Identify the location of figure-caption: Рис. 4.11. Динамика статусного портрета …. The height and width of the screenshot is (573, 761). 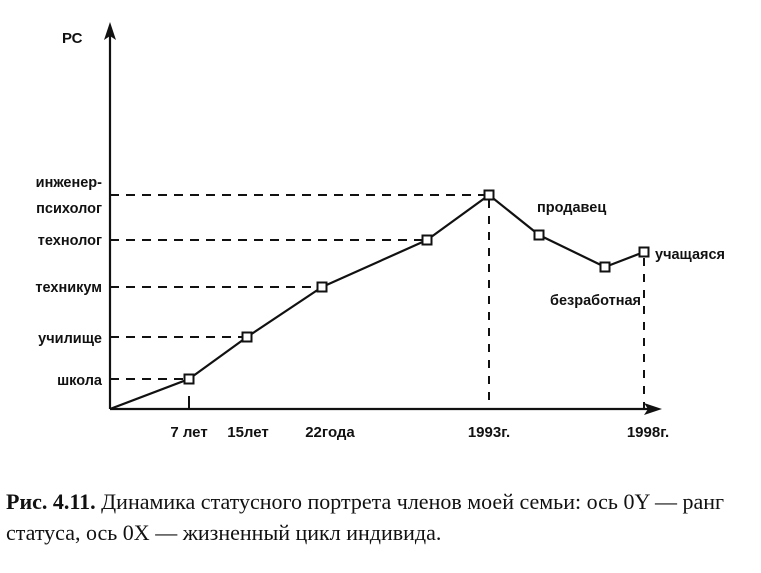
(380, 517).